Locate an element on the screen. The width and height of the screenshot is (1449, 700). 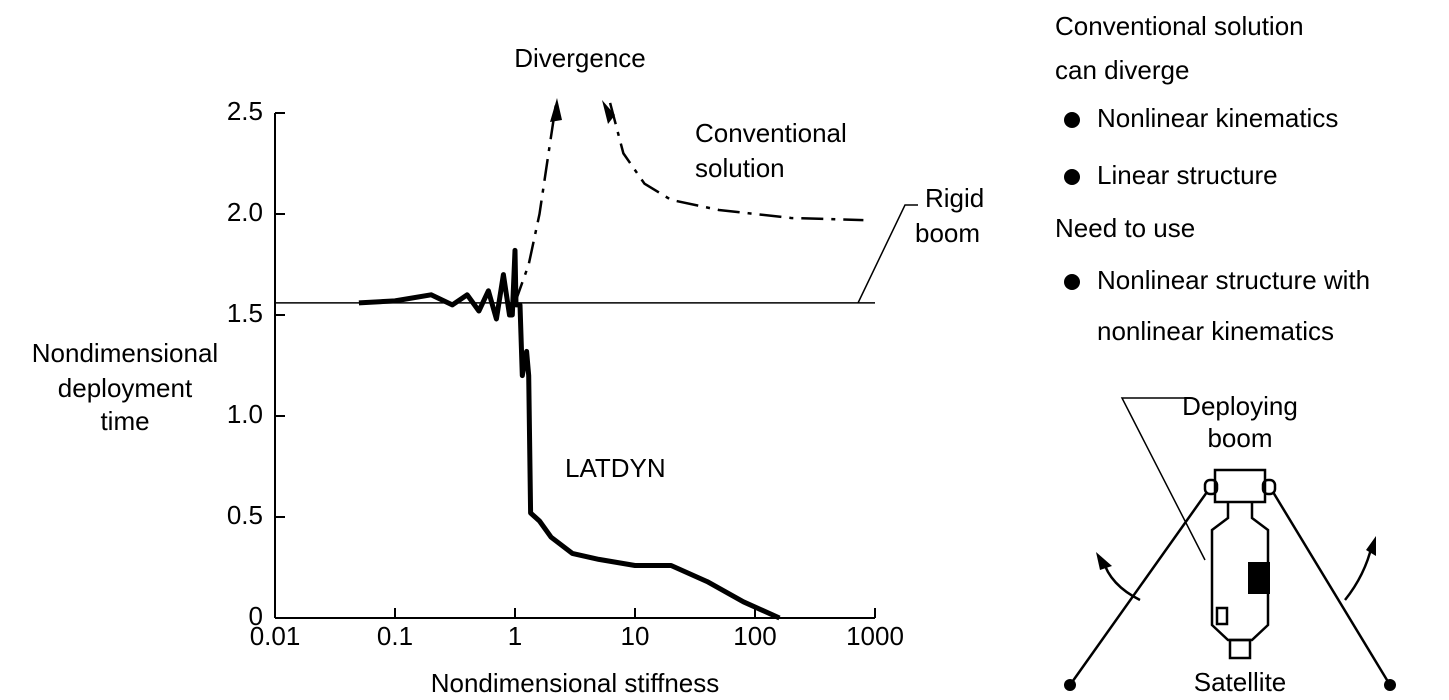
y-tick-label: 0.5 is located at coordinates (245, 515).